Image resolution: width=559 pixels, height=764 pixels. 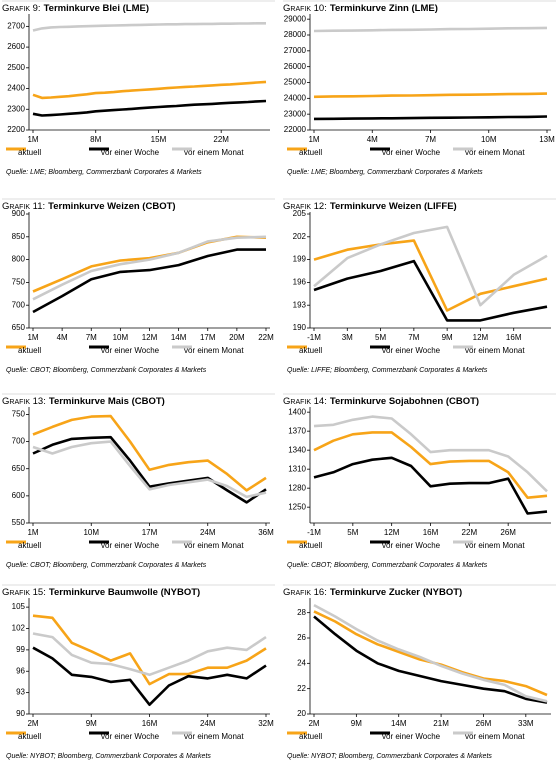 What do you see at coordinates (19, 304) in the screenshot?
I see `y-tick-label: 700` at bounding box center [19, 304].